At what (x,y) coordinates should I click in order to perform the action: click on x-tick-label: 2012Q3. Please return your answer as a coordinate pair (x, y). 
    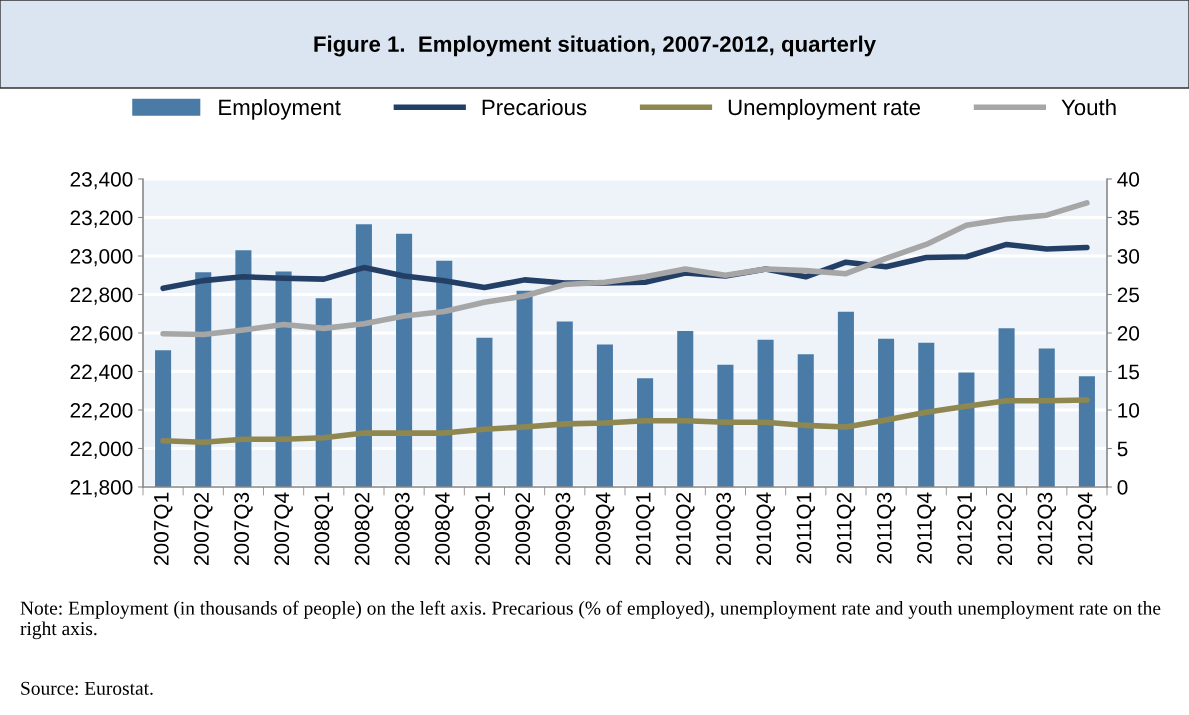
    Looking at the image, I should click on (1047, 528).